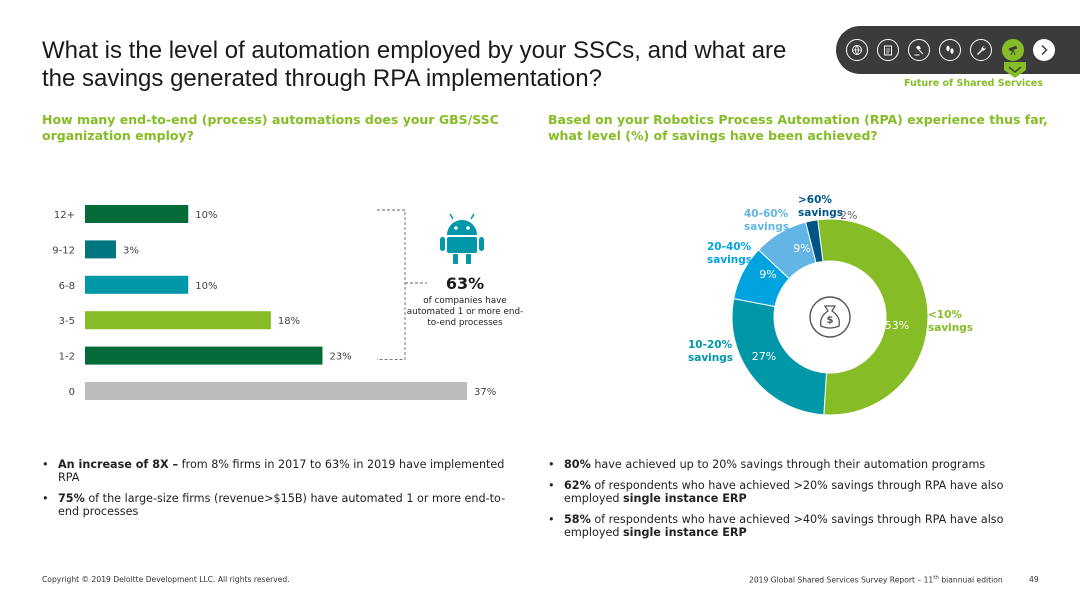  I want to click on report-title-sup: th, so click(936, 578).